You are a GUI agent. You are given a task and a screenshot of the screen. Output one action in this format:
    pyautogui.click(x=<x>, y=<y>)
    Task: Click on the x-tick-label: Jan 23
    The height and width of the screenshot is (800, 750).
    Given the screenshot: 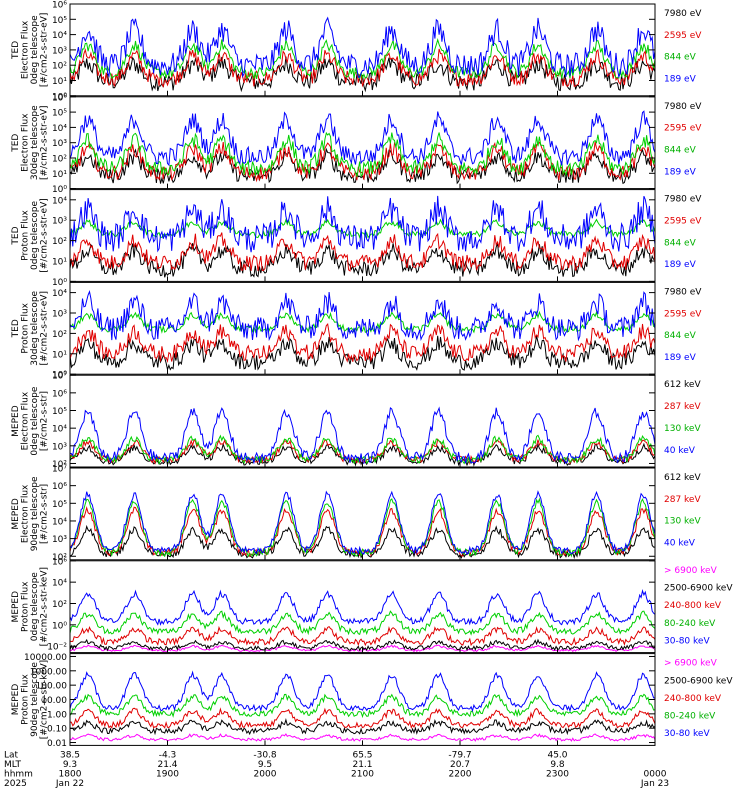 What is the action you would take?
    pyautogui.click(x=654, y=784)
    